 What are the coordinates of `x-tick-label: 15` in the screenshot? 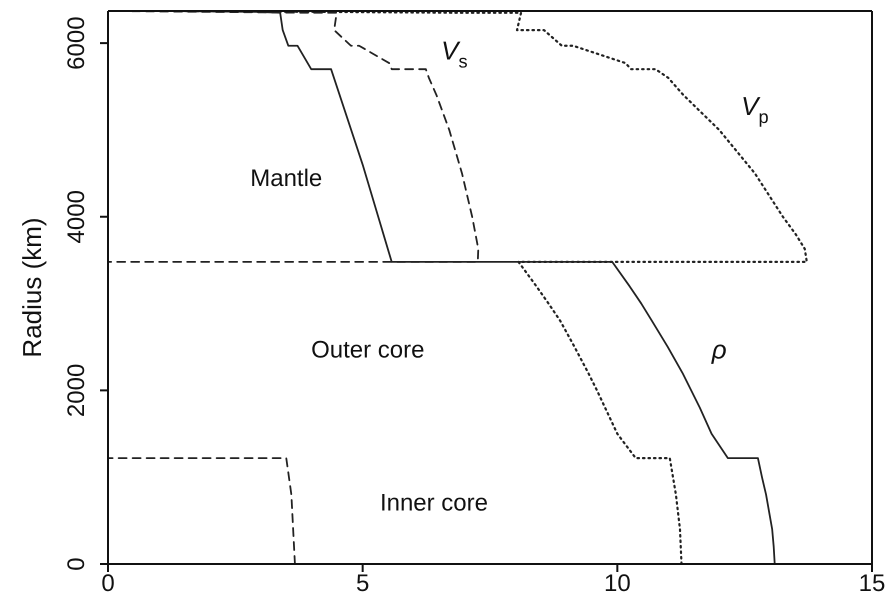 It's located at (872, 584).